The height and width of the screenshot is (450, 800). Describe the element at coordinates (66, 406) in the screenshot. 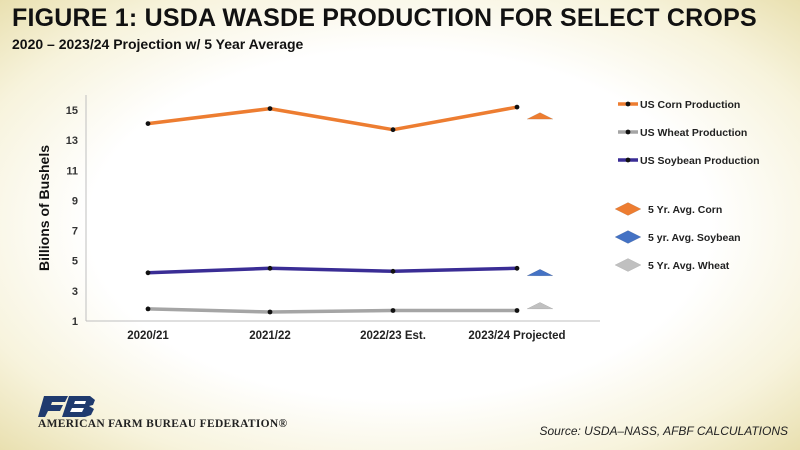

I see `fb-logo-icon` at that location.